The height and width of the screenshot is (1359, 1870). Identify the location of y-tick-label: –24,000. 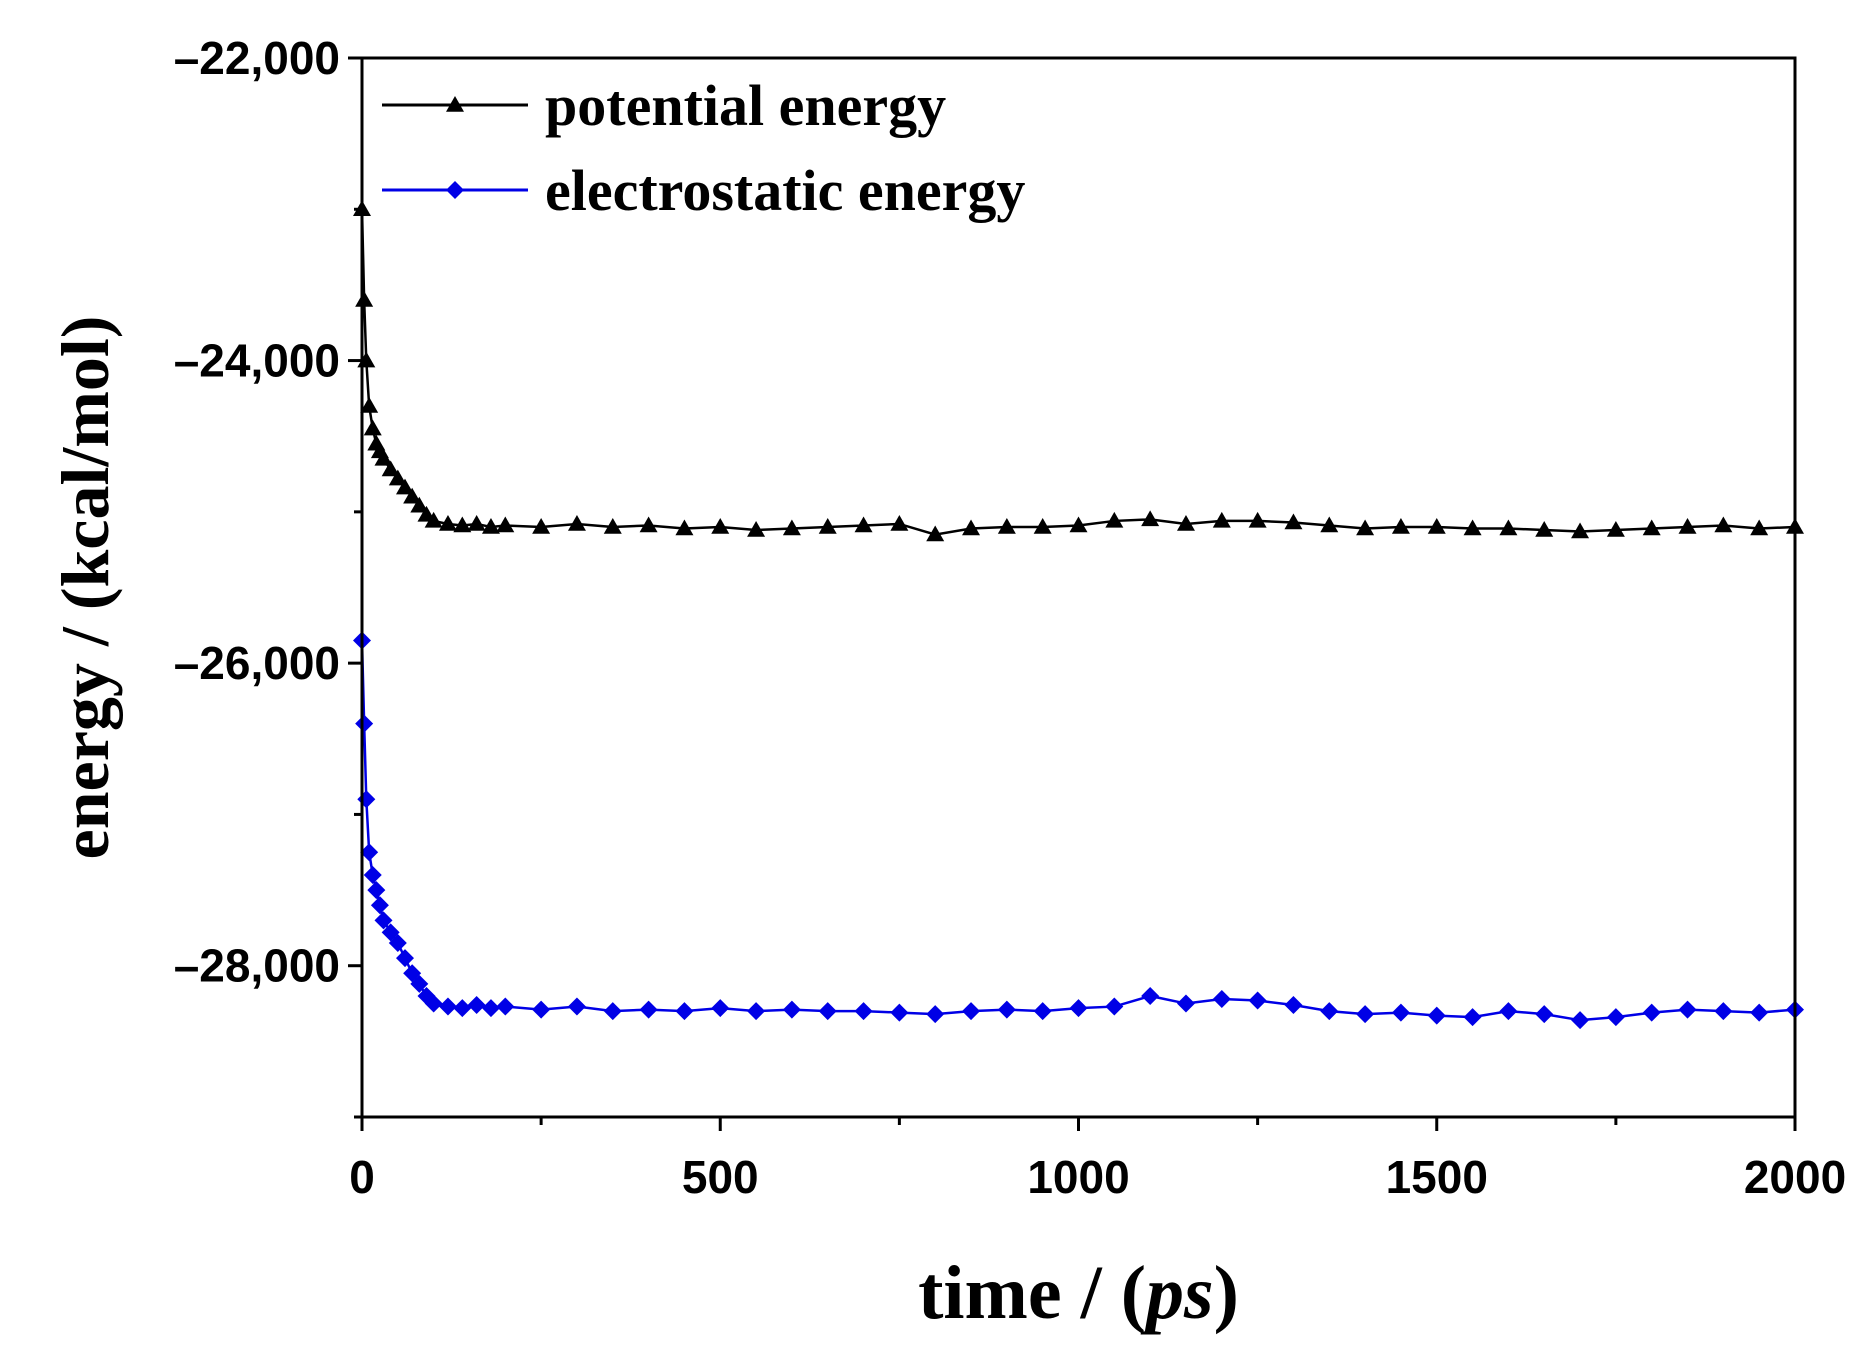
(257, 361).